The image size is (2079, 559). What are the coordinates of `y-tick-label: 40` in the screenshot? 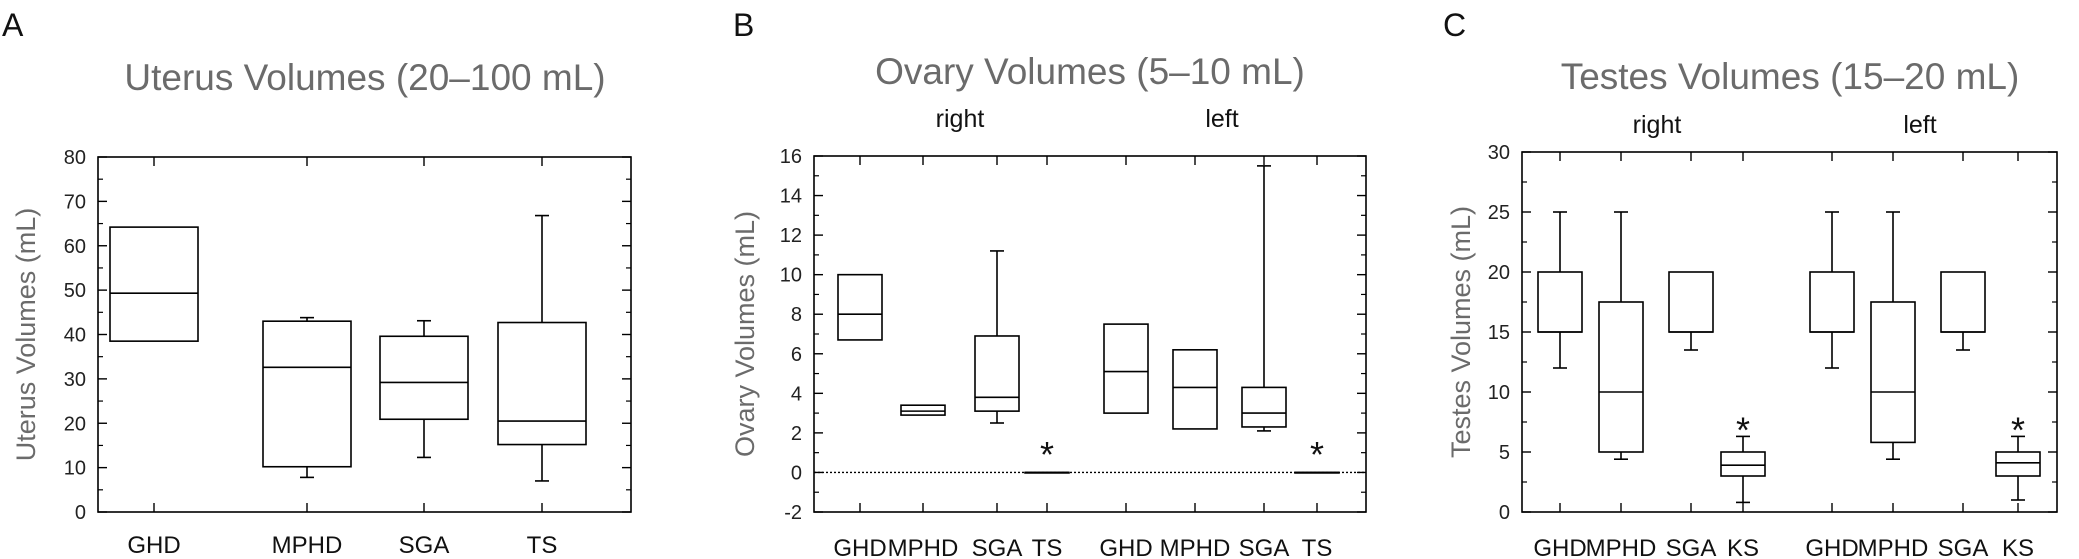 It's located at (75, 336).